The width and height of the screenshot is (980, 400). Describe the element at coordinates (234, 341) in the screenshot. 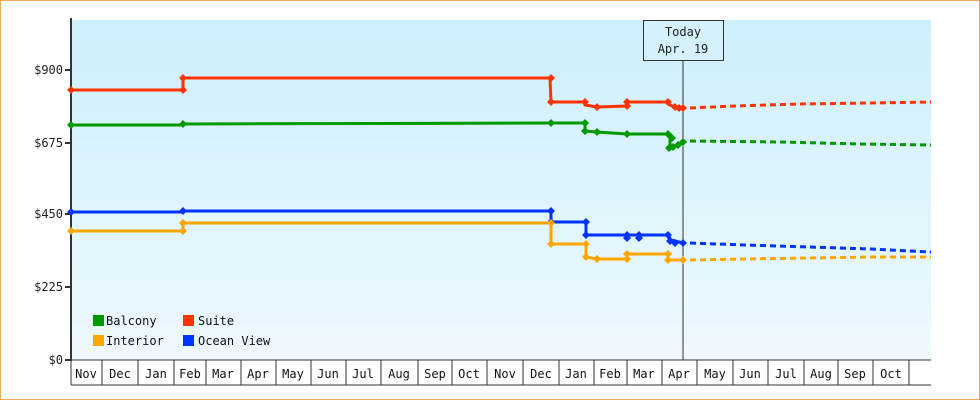

I see `legend-label: Ocean View` at that location.